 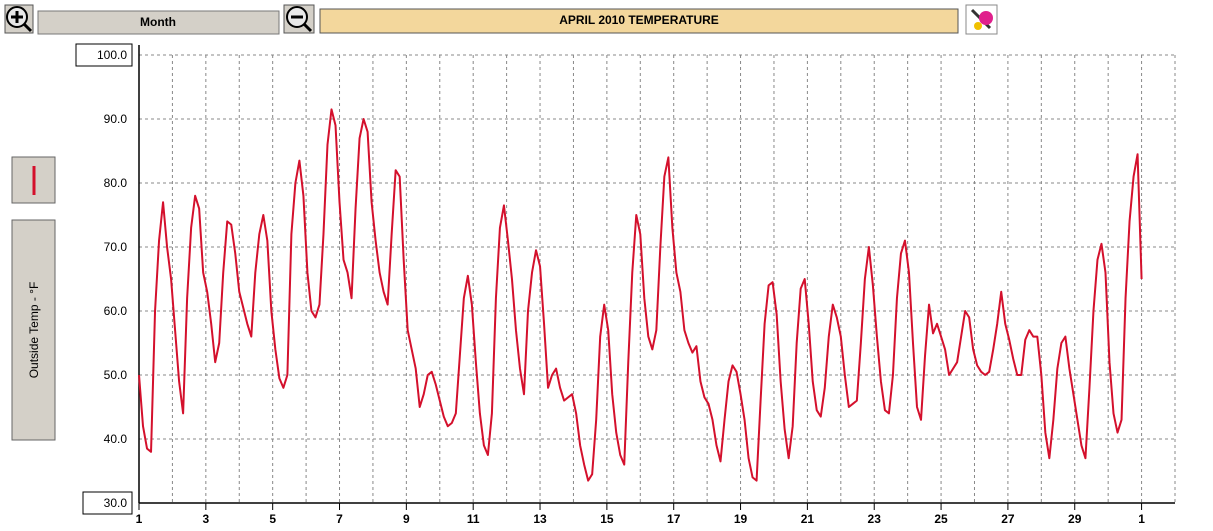 I want to click on zoom-in-button, so click(x=19, y=19).